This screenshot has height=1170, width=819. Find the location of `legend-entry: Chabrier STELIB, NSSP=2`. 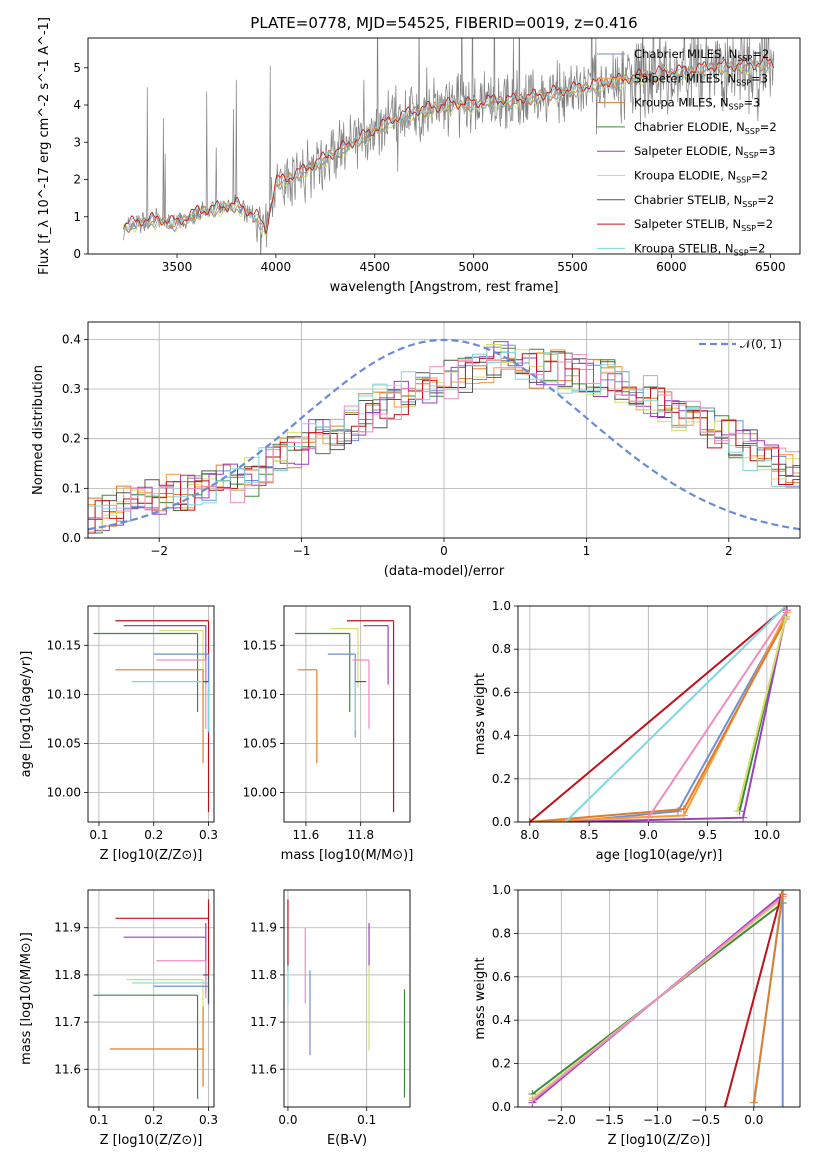

legend-entry: Chabrier STELIB, NSSP=2 is located at coordinates (704, 201).